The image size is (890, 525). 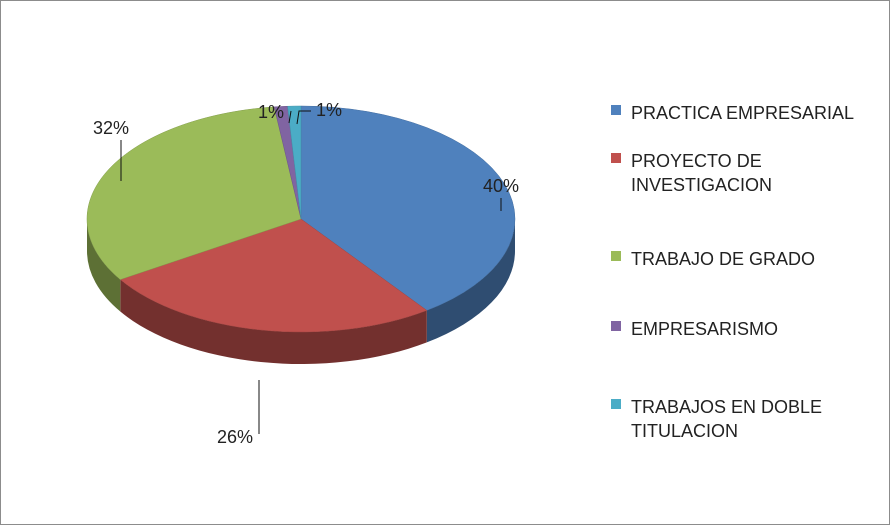 I want to click on legend-label: TRABAJOS EN DOBLE TITULACION, so click(x=727, y=419).